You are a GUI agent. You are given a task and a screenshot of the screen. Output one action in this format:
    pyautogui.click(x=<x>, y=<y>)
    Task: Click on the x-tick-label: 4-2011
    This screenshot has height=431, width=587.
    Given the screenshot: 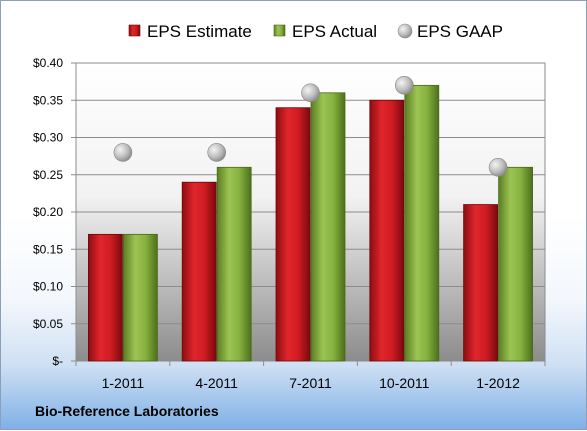 What is the action you would take?
    pyautogui.click(x=216, y=383)
    